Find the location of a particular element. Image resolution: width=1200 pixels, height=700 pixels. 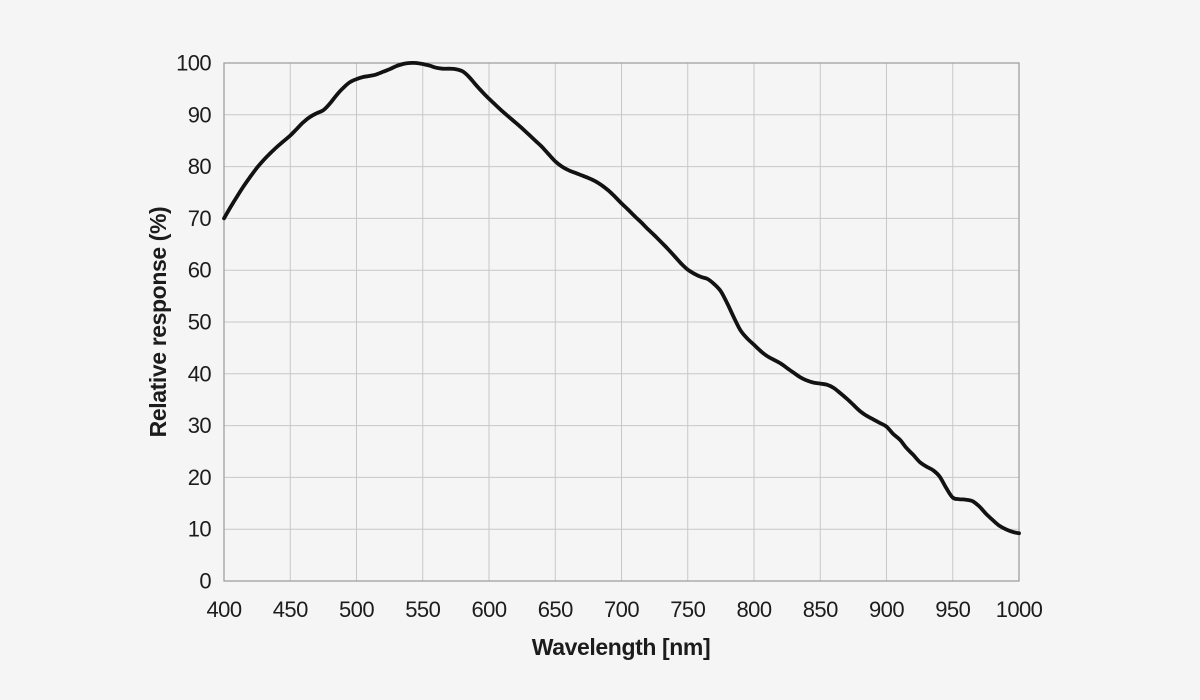

x-tick-label: 950 is located at coordinates (952, 609).